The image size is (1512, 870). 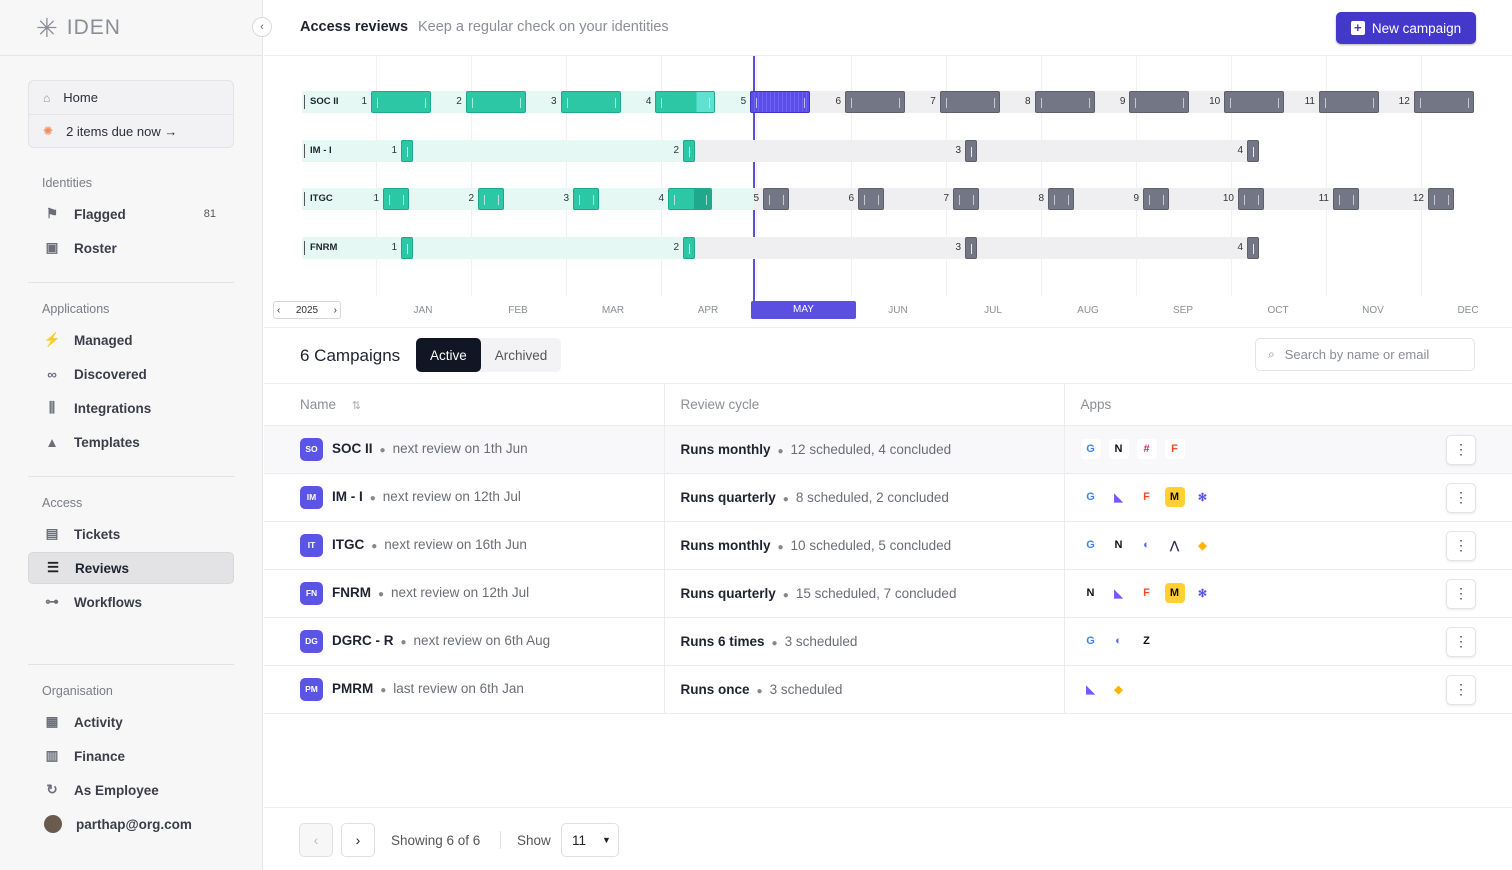 I want to click on cycle-number: 3, so click(x=958, y=150).